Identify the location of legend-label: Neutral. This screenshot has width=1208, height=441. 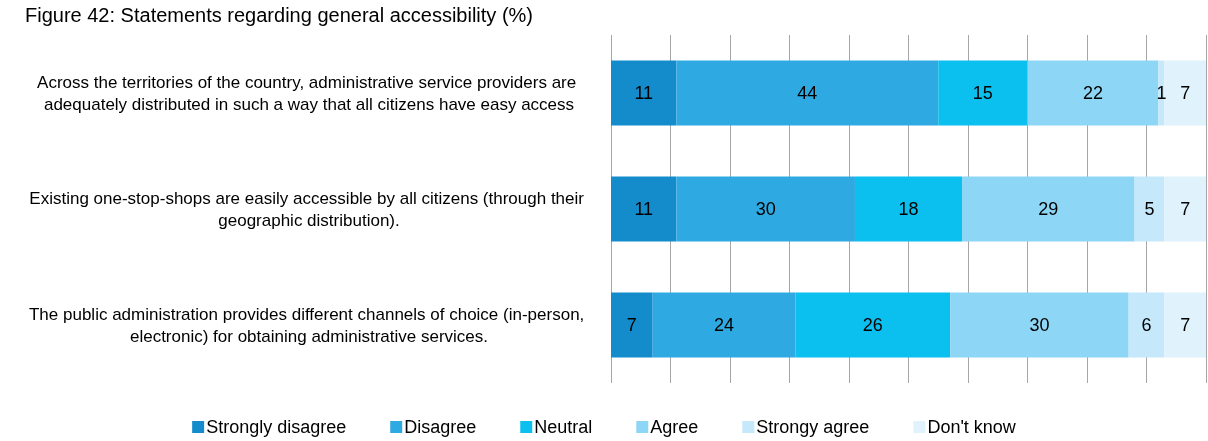
(563, 427).